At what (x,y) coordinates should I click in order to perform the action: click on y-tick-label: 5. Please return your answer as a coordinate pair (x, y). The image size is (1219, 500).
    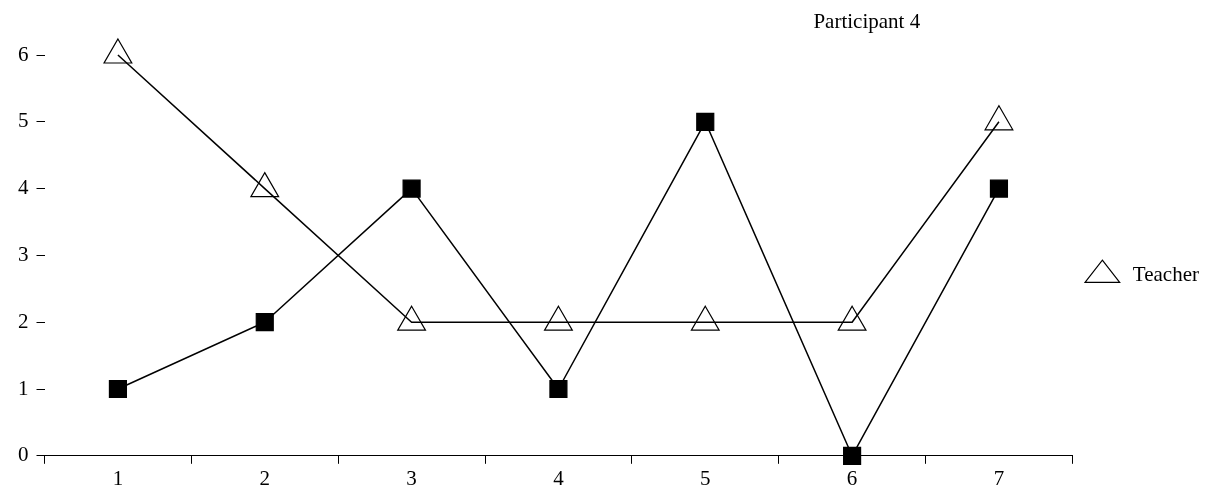
    Looking at the image, I should click on (23, 120).